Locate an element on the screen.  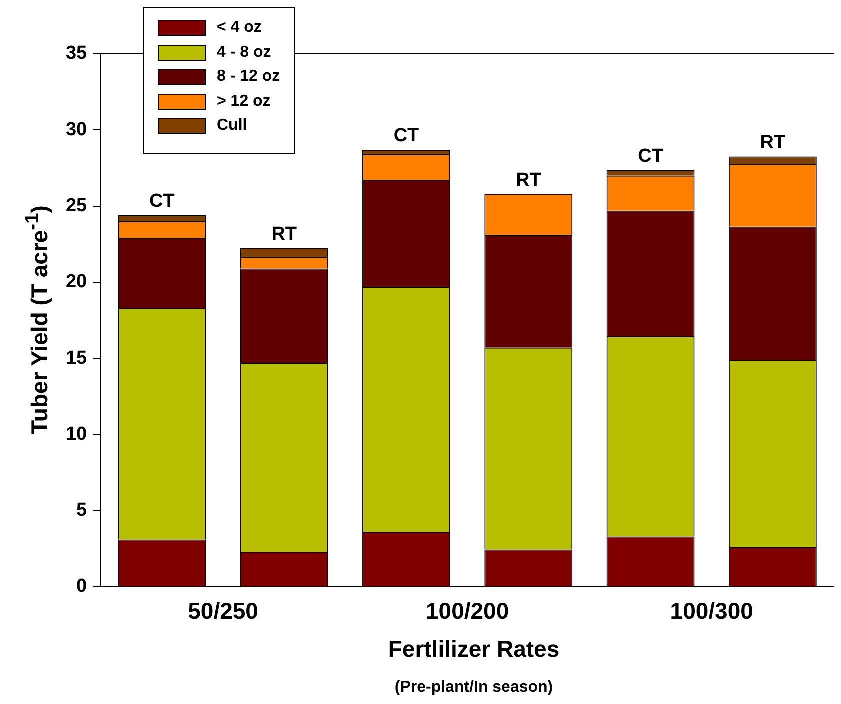
legend-label: < 4 oz is located at coordinates (239, 28).